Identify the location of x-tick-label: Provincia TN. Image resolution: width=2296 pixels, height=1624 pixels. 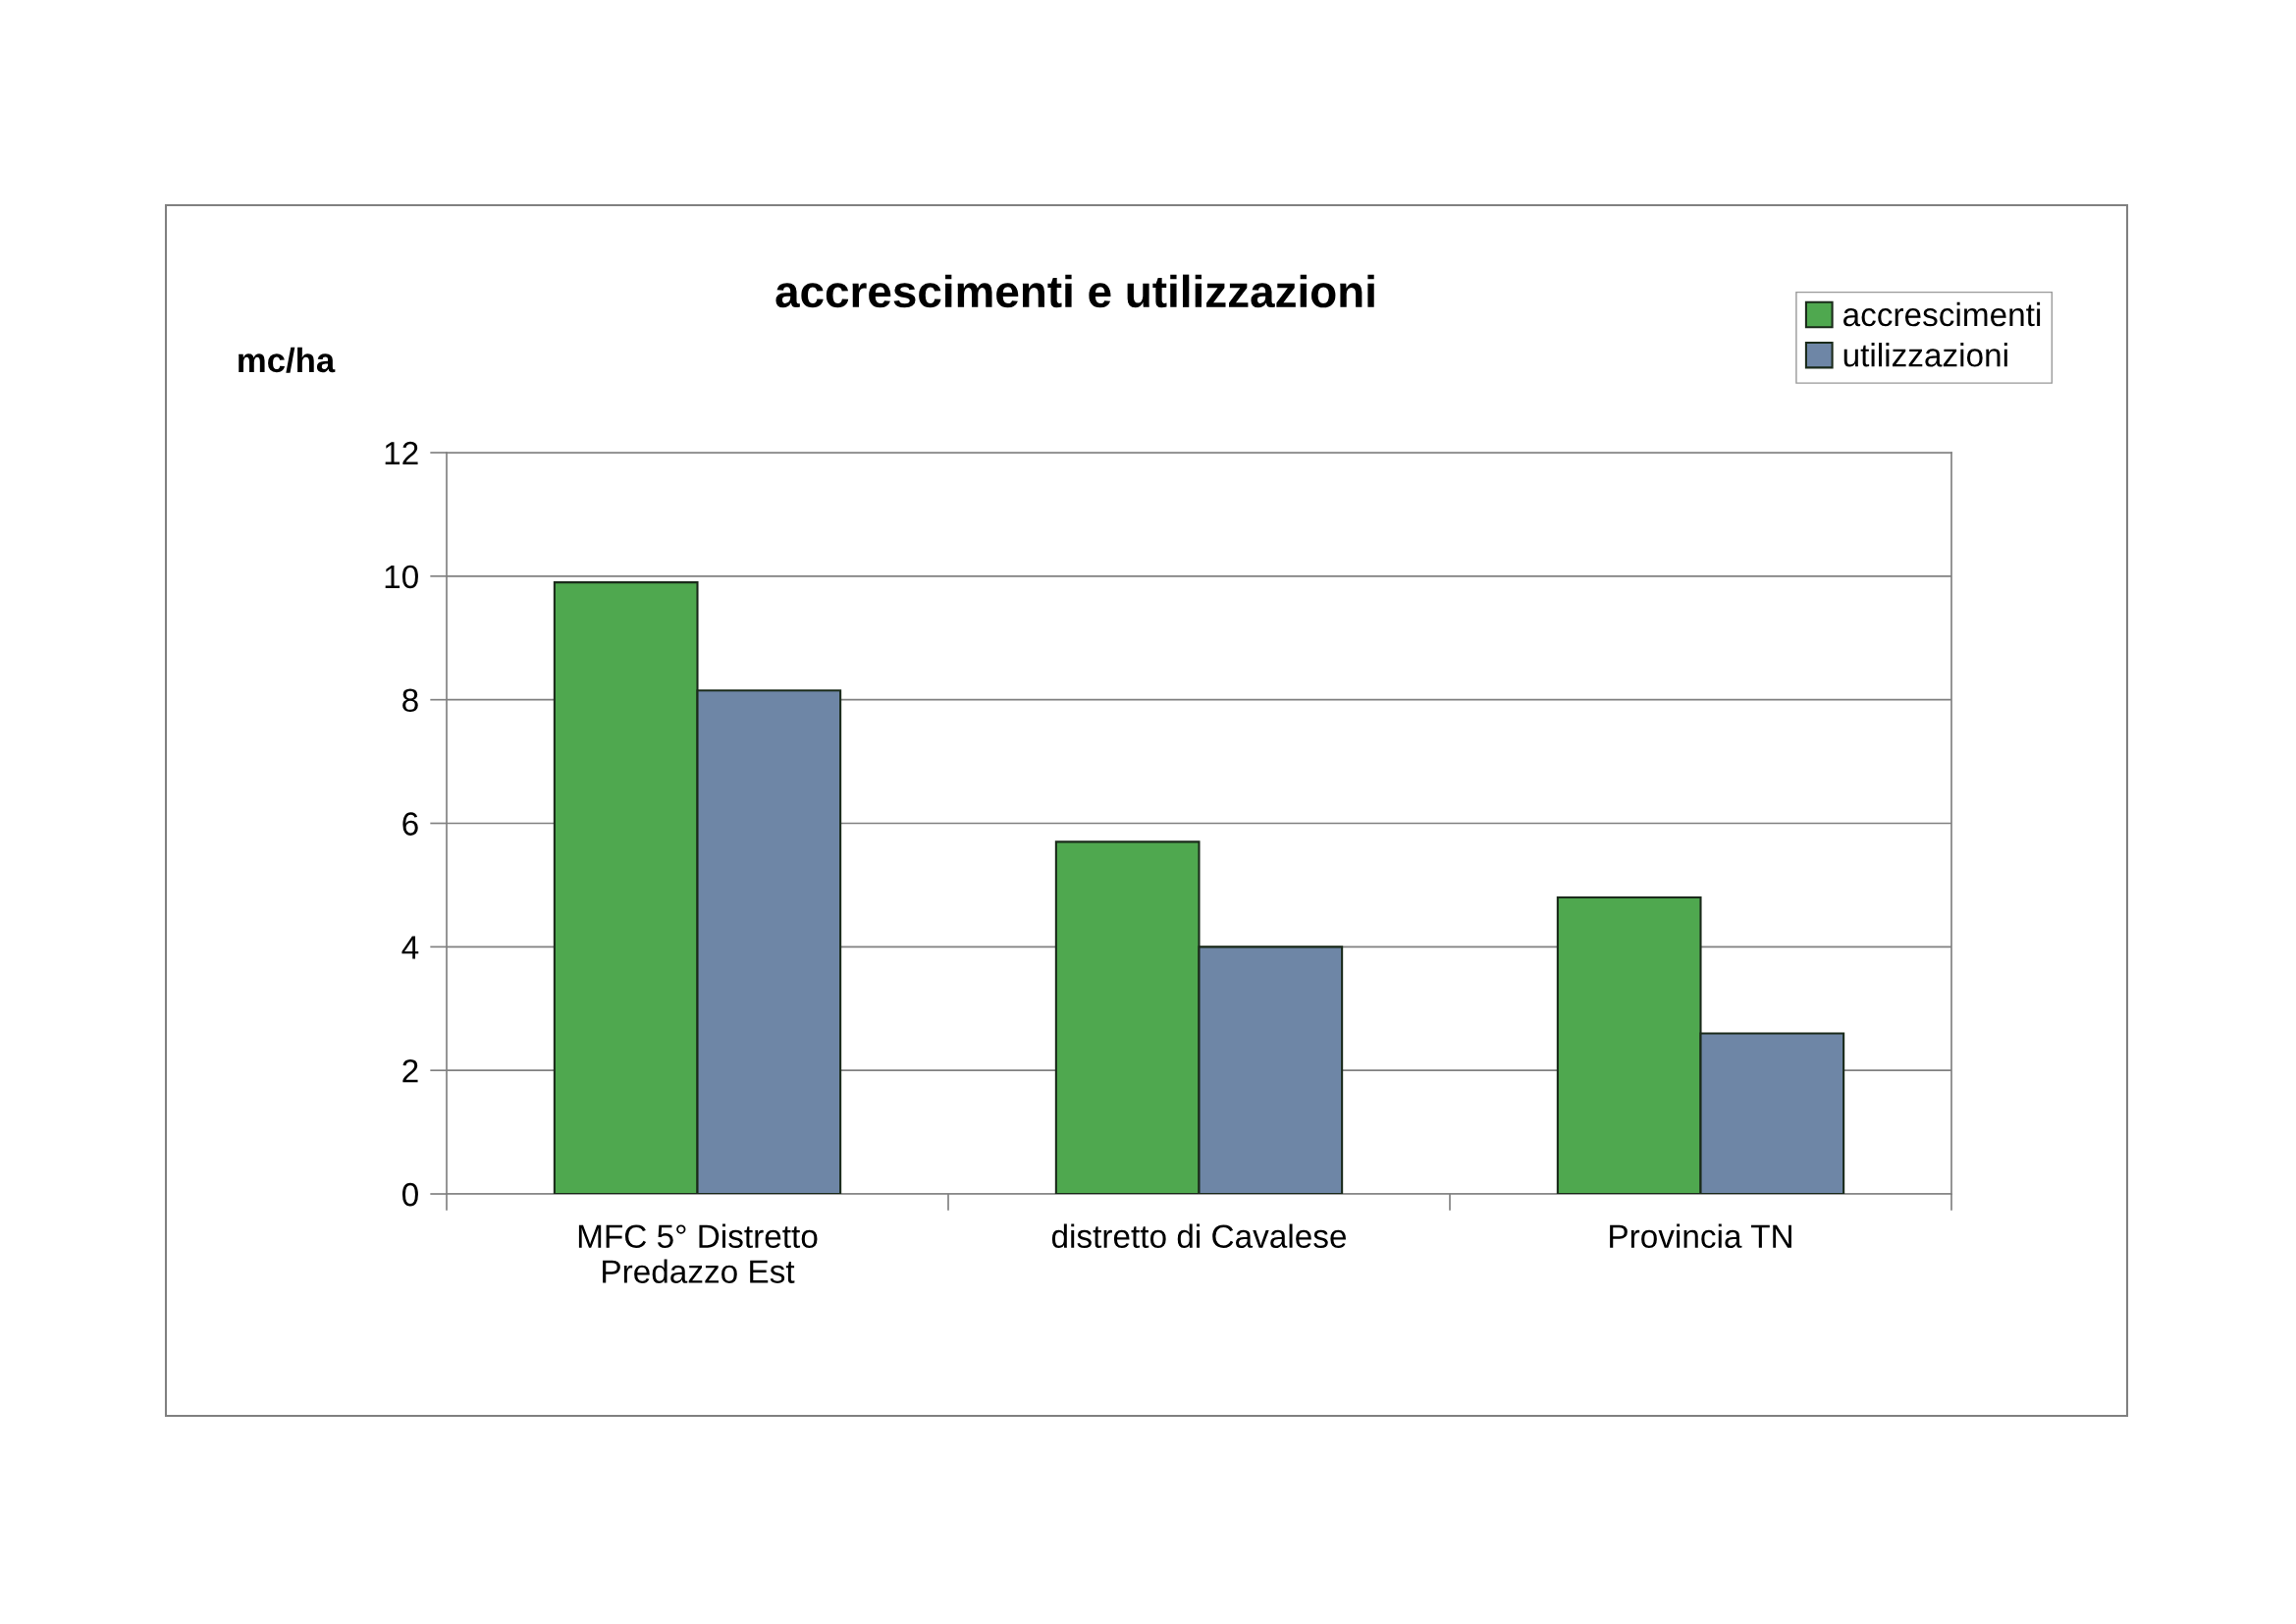
(1700, 1236).